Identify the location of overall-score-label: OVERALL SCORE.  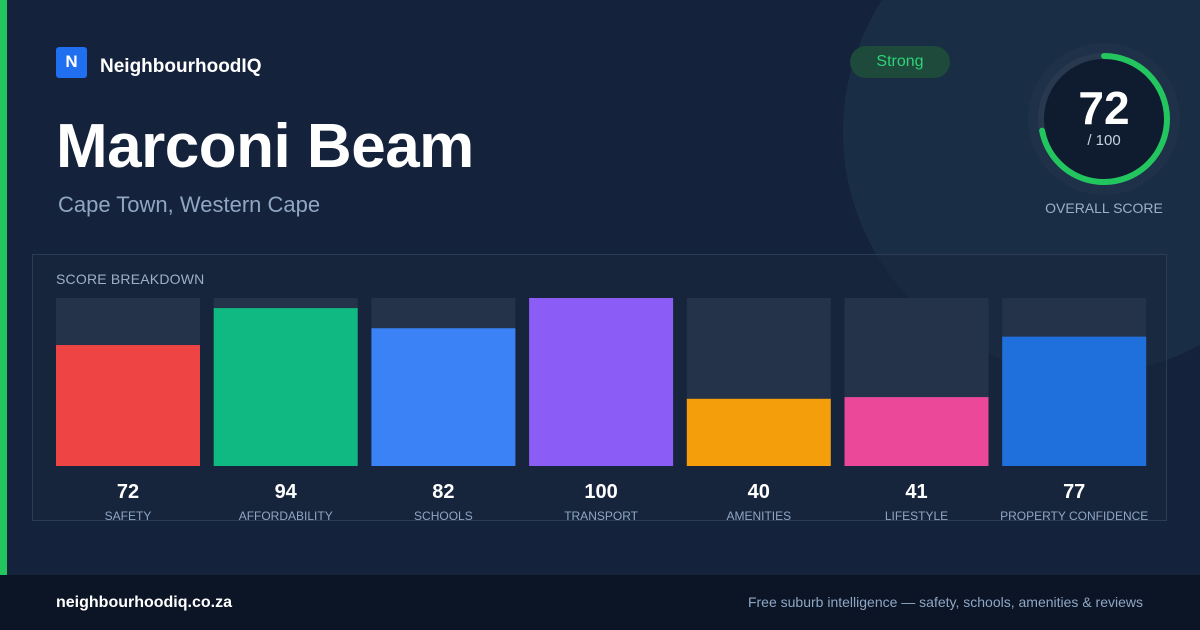
(1104, 208).